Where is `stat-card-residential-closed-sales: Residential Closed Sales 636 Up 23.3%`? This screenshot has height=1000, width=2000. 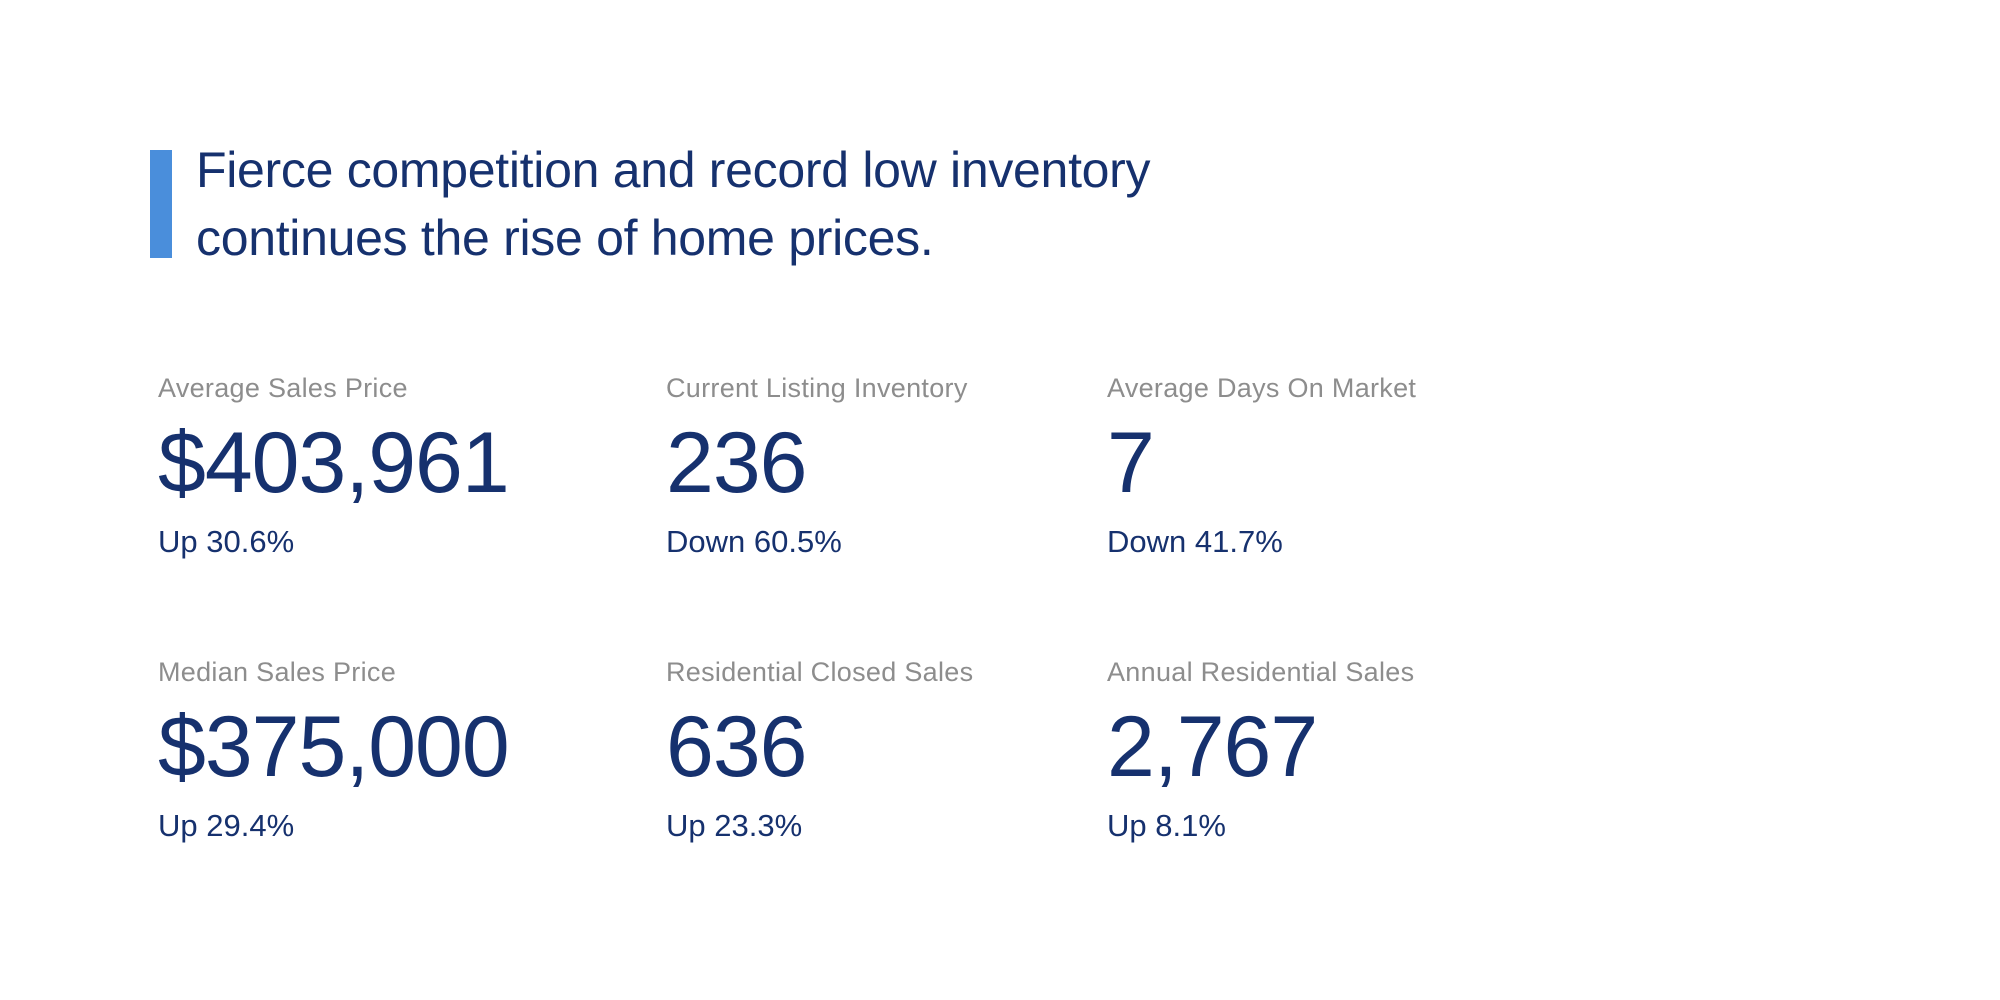
stat-card-residential-closed-sales: Residential Closed Sales 636 Up 23.3% is located at coordinates (886, 750).